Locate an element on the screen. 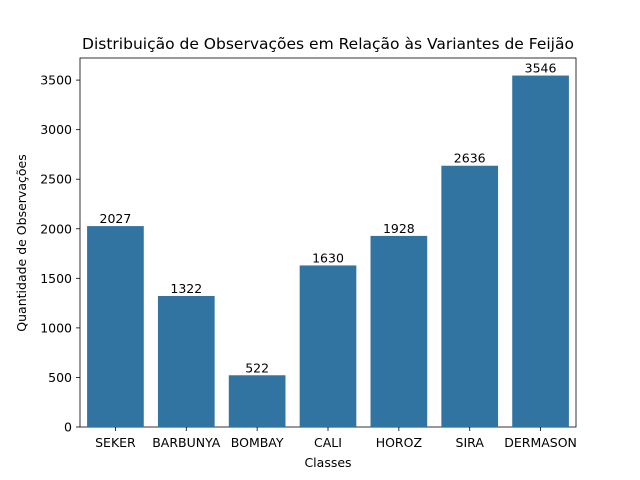  y-tick-label: 3500 is located at coordinates (56, 80).